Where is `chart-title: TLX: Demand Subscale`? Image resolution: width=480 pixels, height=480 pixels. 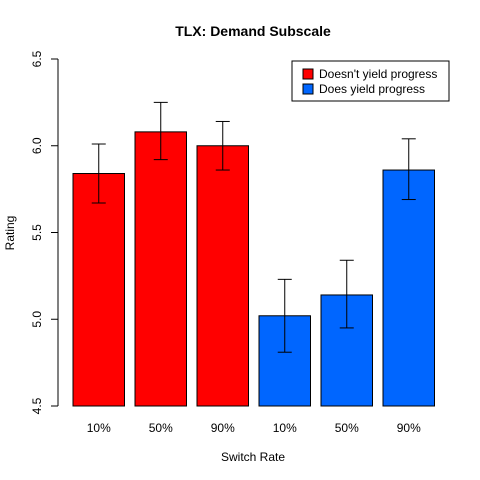
chart-title: TLX: Demand Subscale is located at coordinates (253, 31).